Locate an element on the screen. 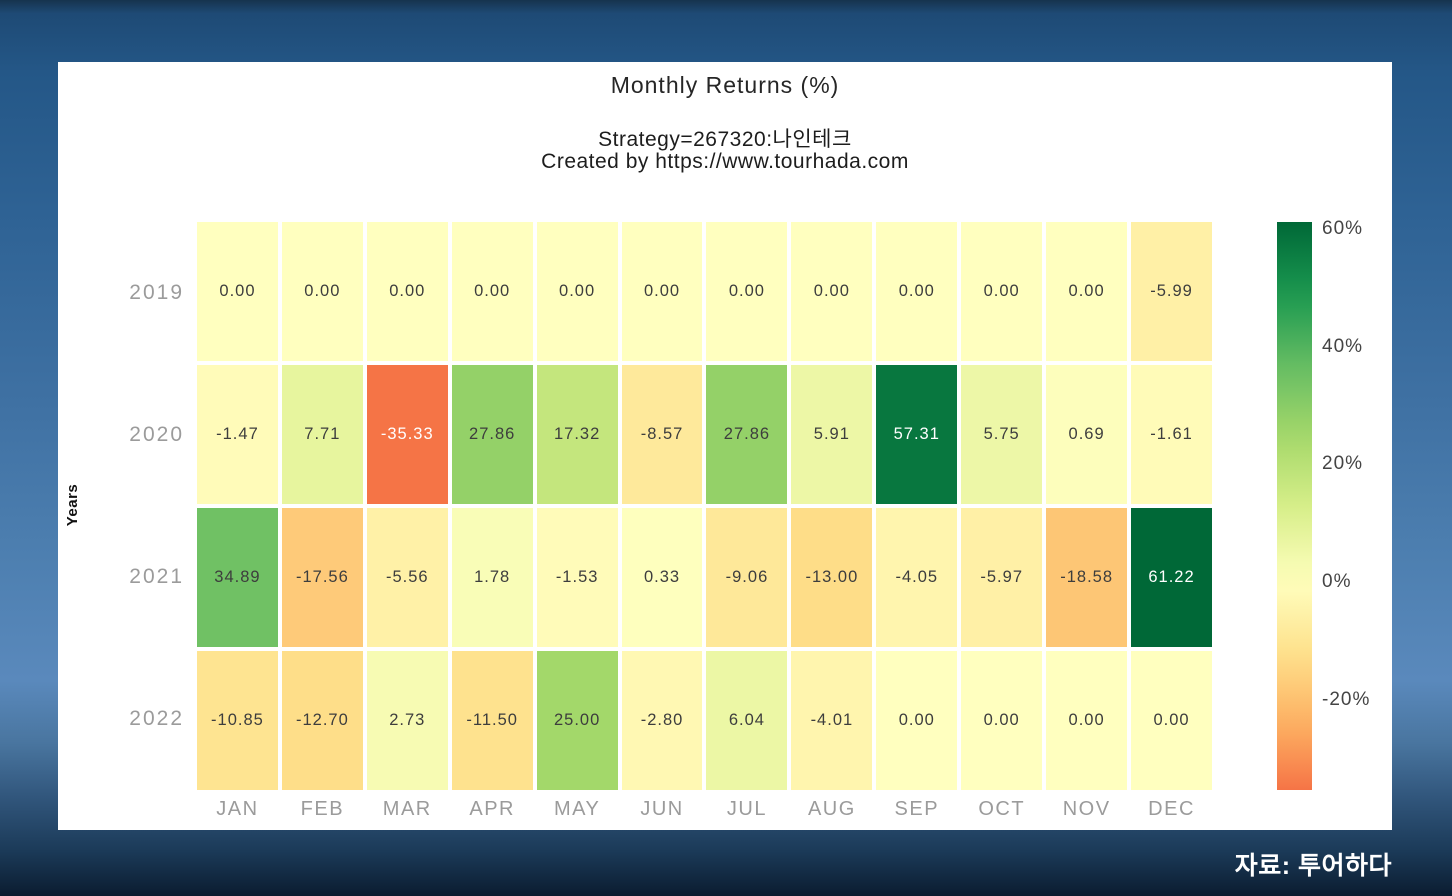 The width and height of the screenshot is (1452, 896). heatmap-cell: -8.57 is located at coordinates (662, 434).